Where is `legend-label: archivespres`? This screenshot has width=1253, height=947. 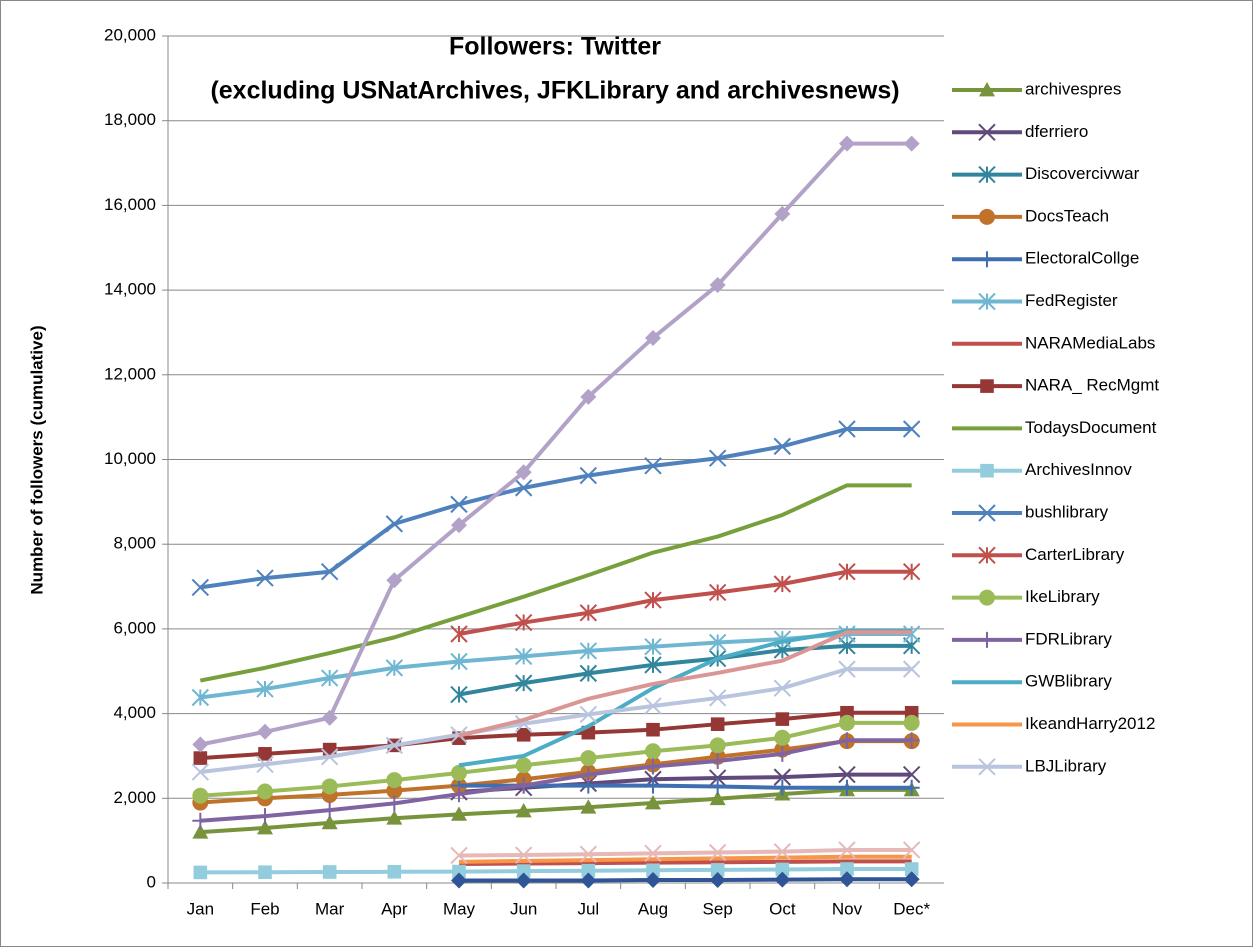 legend-label: archivespres is located at coordinates (1073, 88).